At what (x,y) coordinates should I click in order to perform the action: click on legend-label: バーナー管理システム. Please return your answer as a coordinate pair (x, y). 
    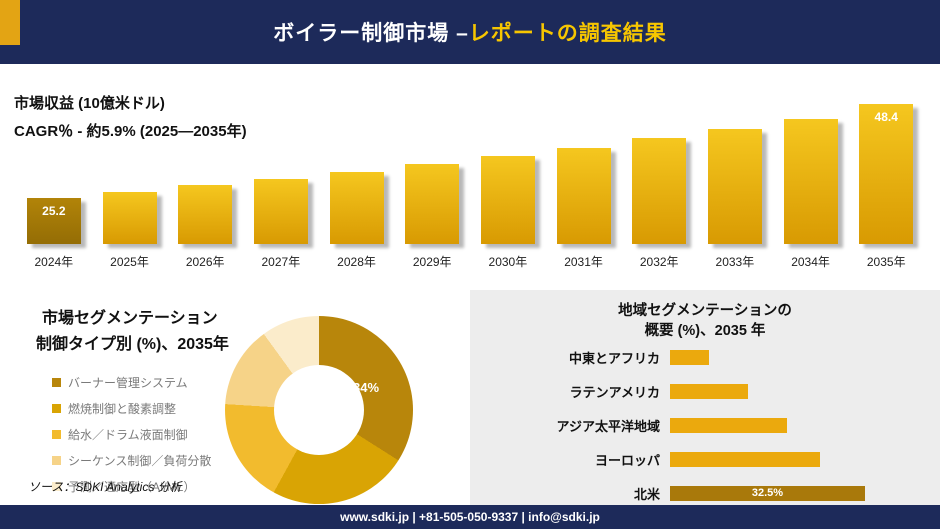
    Looking at the image, I should click on (128, 383).